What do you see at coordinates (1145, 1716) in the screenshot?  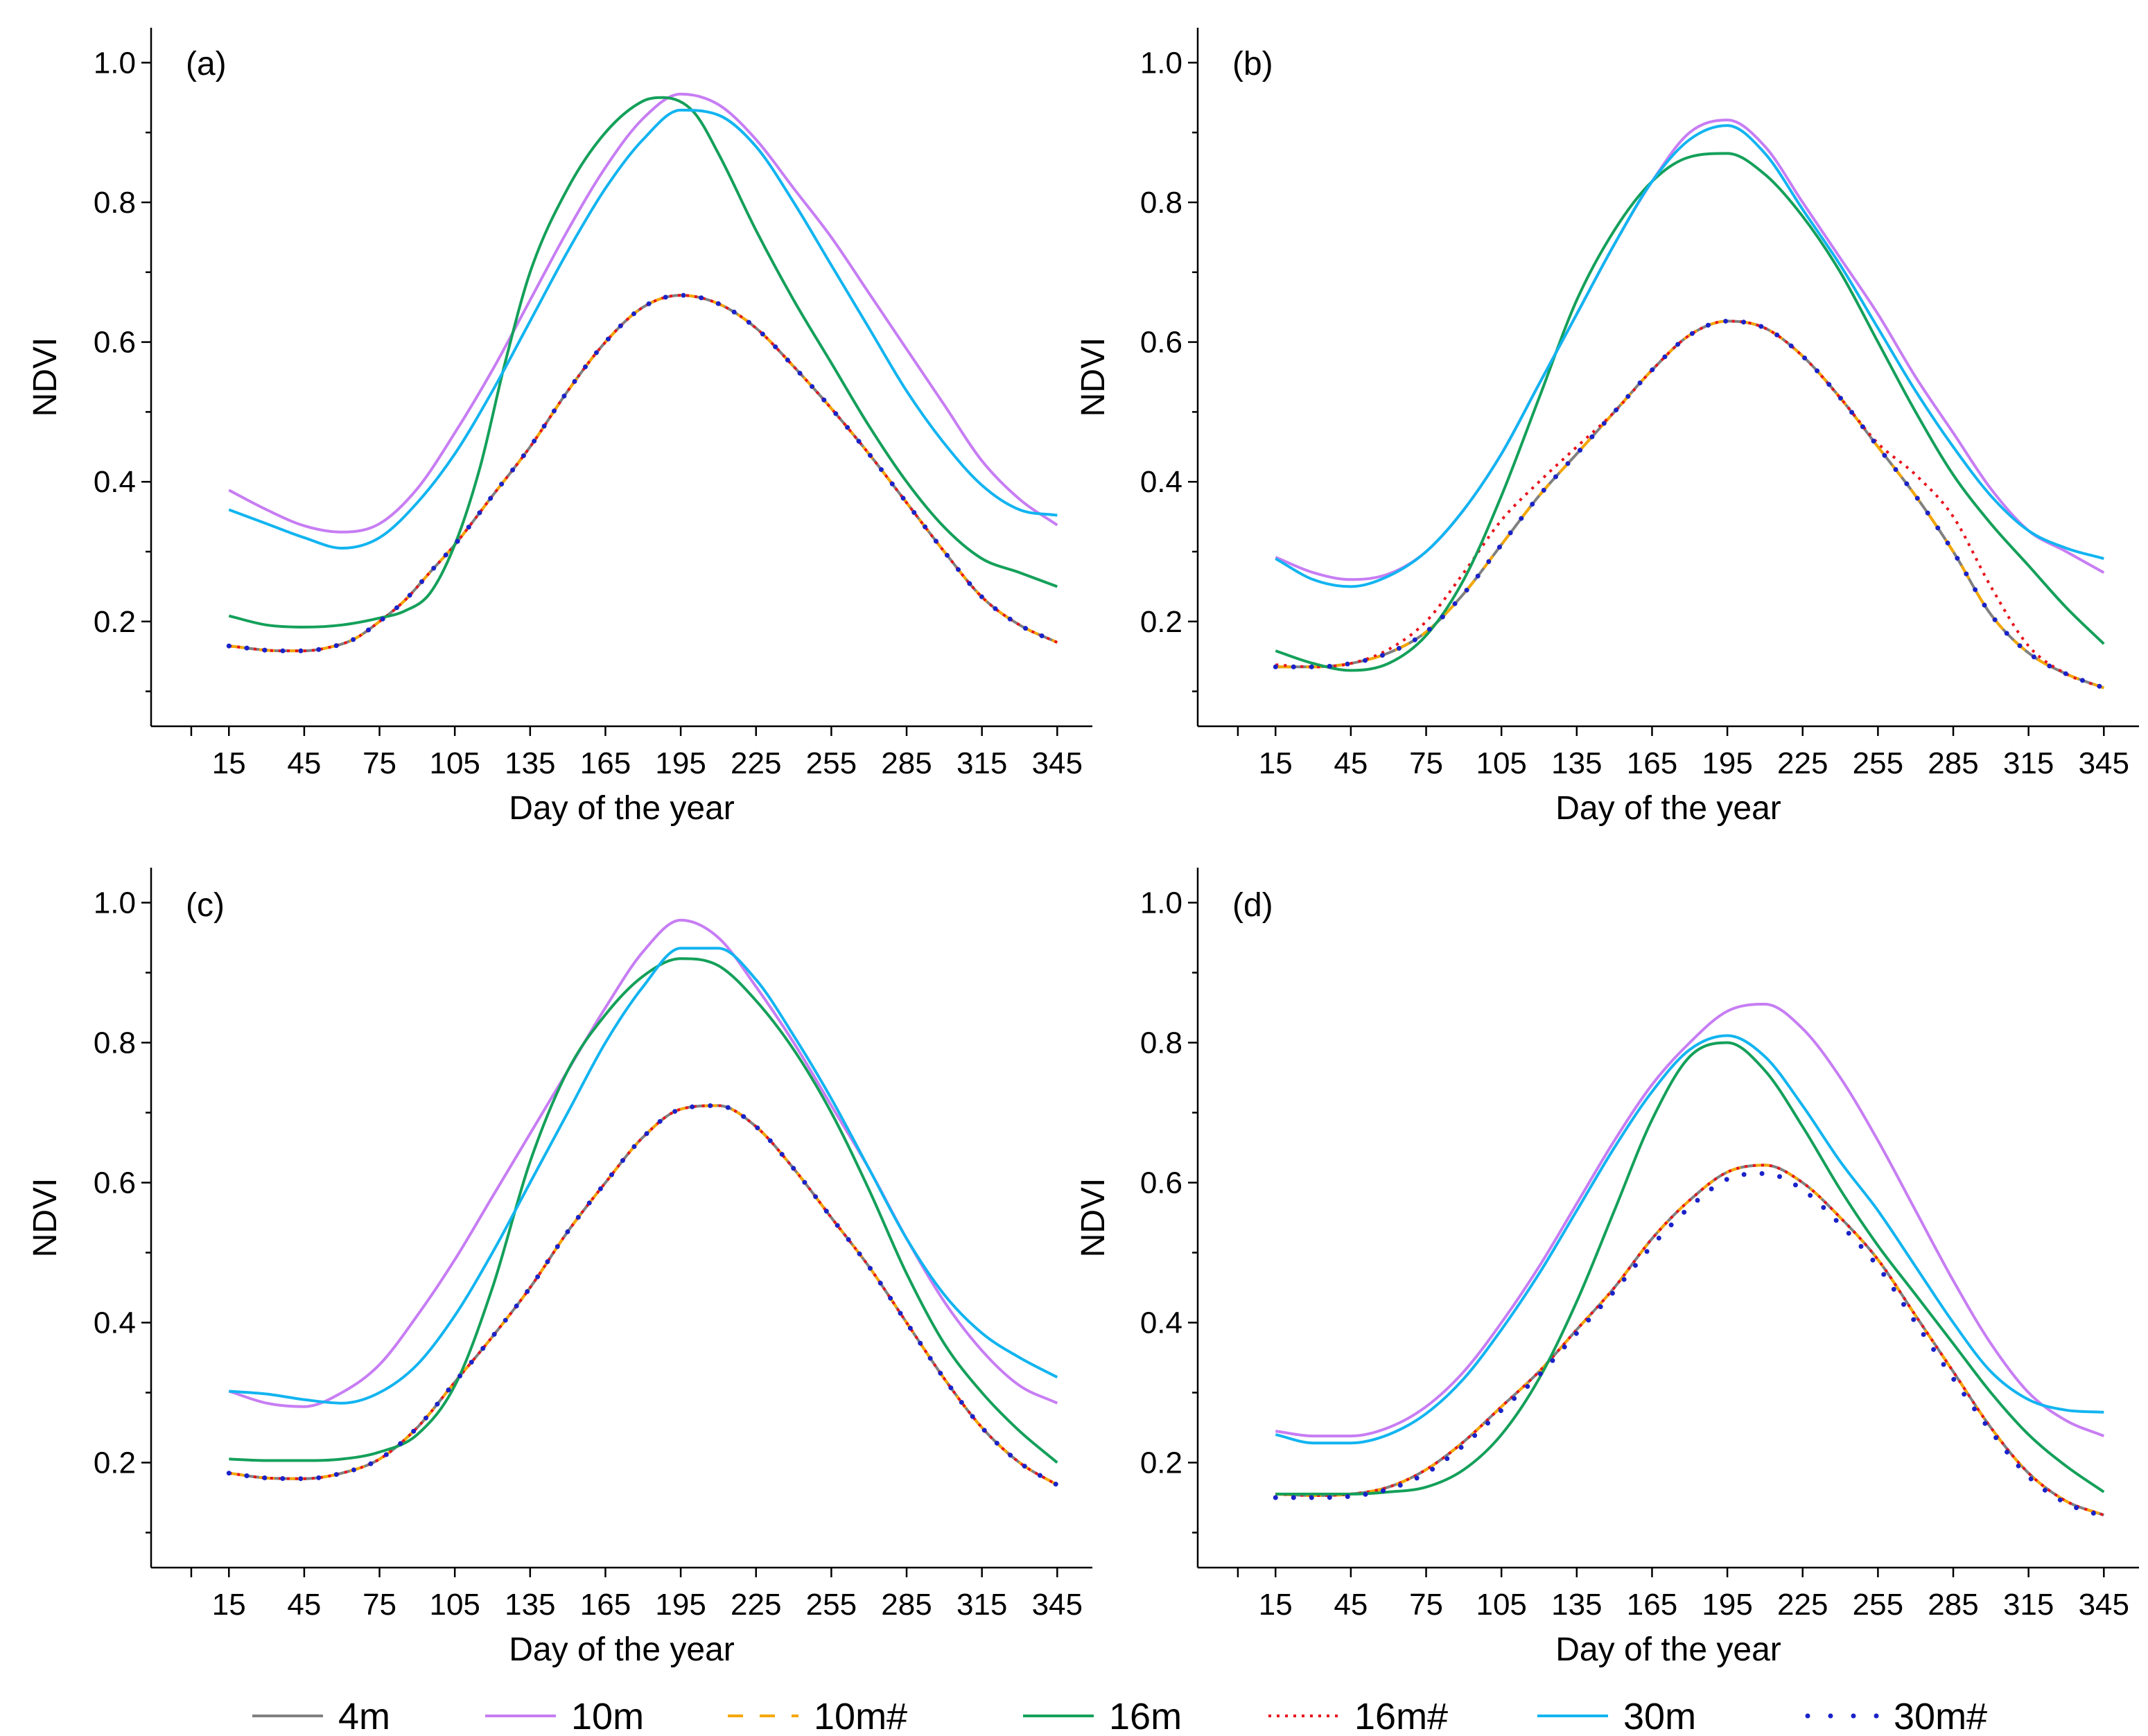 I see `legend-label: 16m` at bounding box center [1145, 1716].